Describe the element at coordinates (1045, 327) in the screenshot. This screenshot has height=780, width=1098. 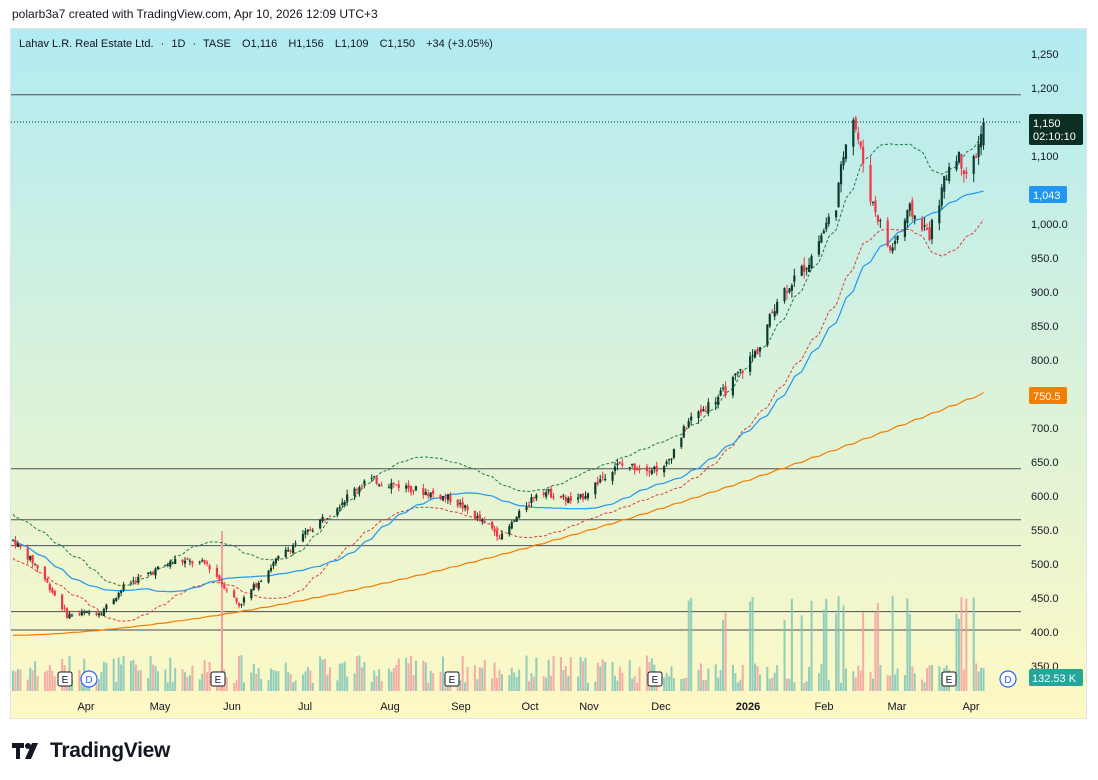
I see `price-tick-label: 850.0` at that location.